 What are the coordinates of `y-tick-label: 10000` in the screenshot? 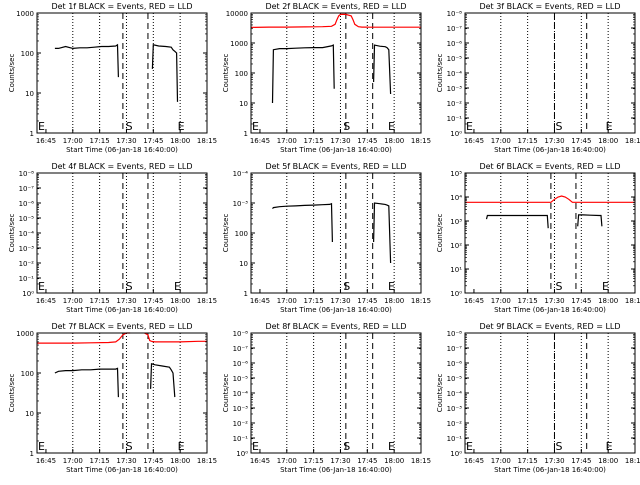 It's located at (237, 14).